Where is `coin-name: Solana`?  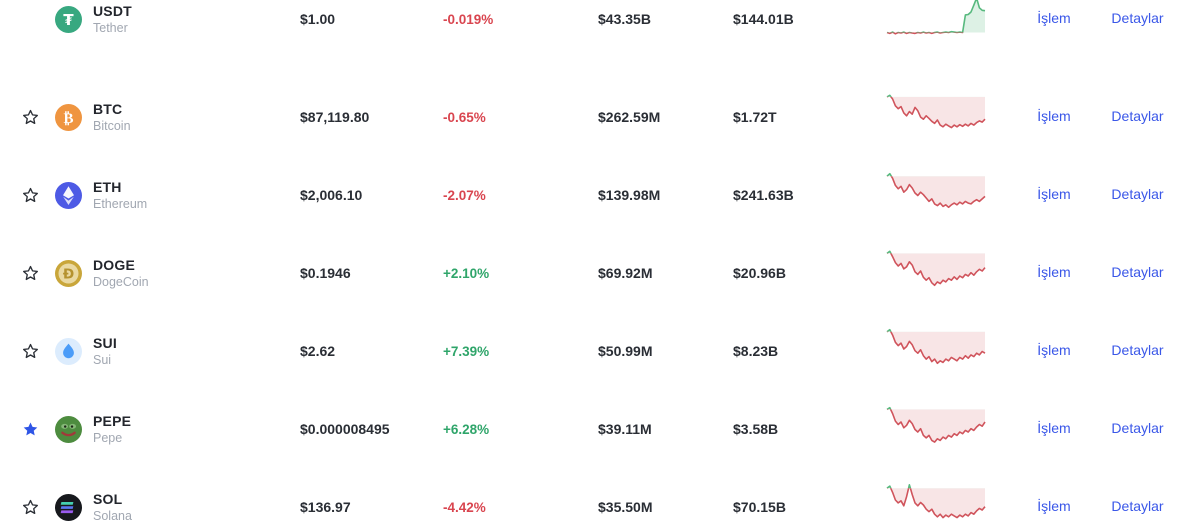 coin-name: Solana is located at coordinates (112, 515).